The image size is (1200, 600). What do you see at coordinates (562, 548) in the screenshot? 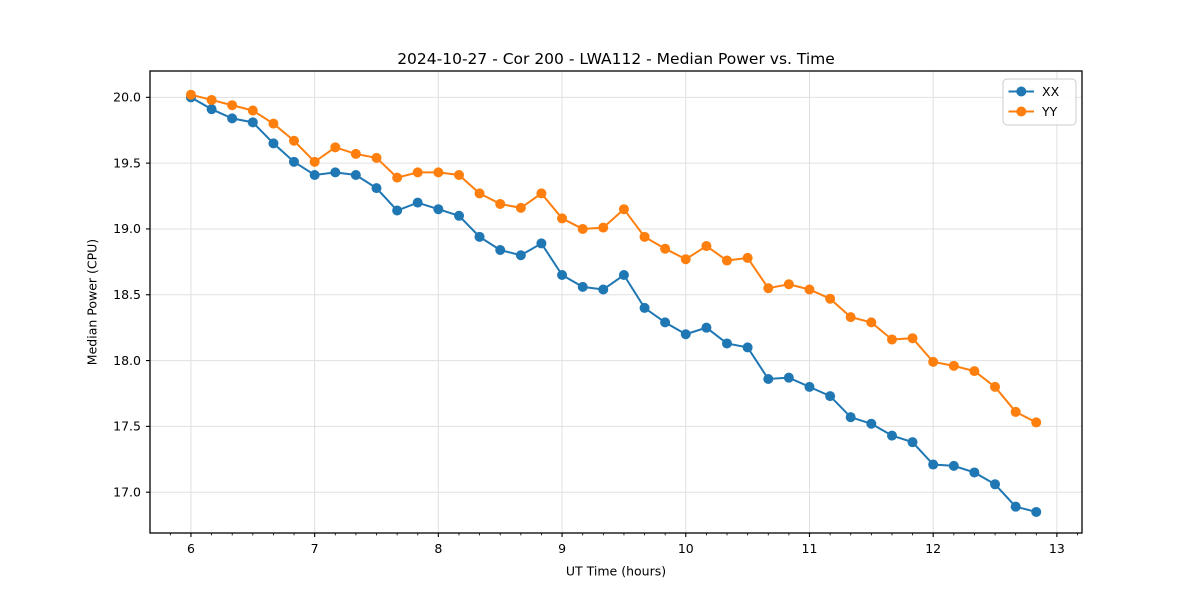
I see `x-tick-label: 9` at bounding box center [562, 548].